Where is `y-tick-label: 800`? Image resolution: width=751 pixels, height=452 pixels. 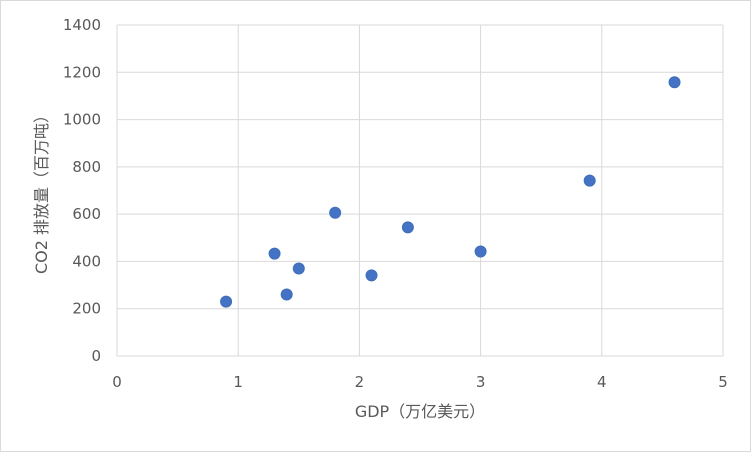
y-tick-label: 800 is located at coordinates (86, 167).